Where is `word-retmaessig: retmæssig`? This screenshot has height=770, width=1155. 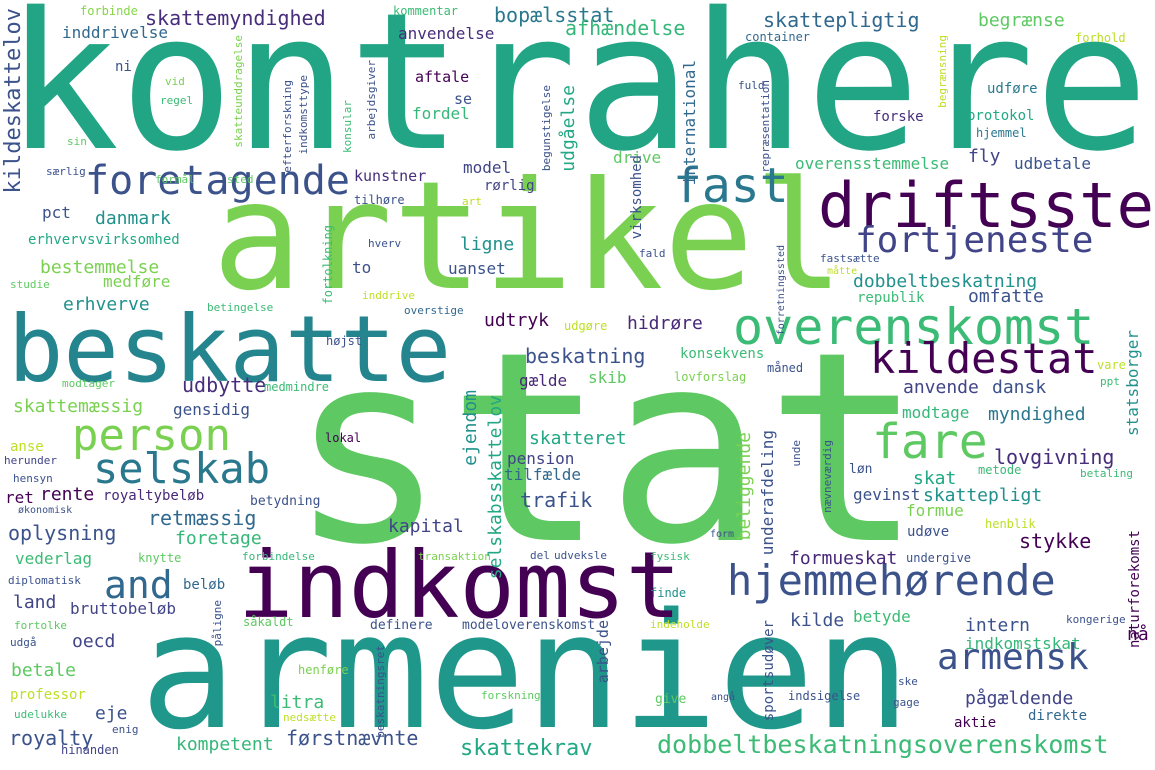 word-retmaessig: retmæssig is located at coordinates (202, 518).